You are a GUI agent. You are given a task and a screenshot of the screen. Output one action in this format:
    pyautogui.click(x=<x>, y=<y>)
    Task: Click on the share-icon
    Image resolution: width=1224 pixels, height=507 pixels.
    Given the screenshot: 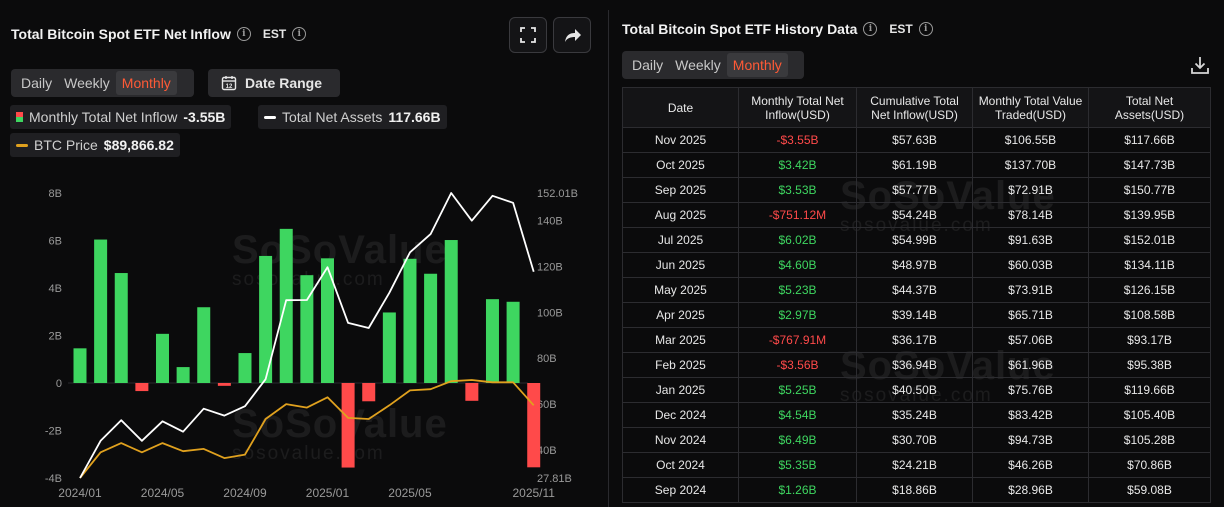 What is the action you would take?
    pyautogui.click(x=573, y=35)
    